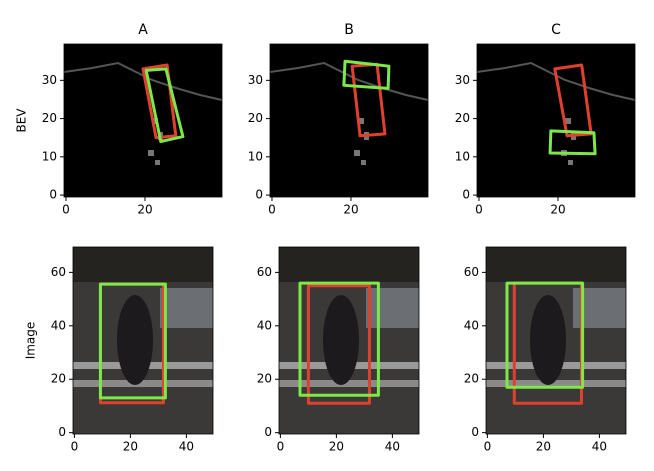 This screenshot has width=654, height=471. I want to click on panel-title: C, so click(556, 30).